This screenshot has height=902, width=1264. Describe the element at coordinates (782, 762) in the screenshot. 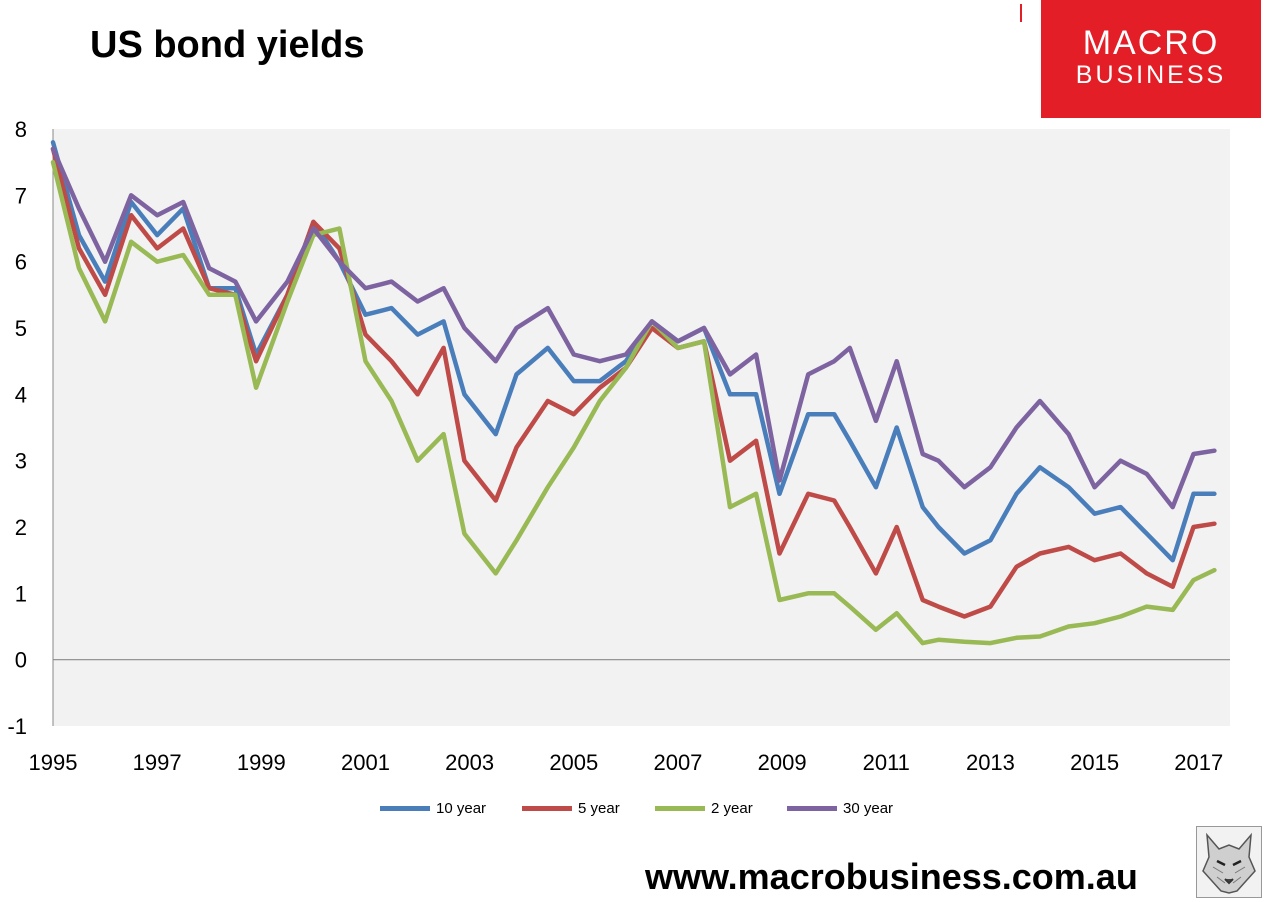

I see `x-tick-label: 2009` at that location.